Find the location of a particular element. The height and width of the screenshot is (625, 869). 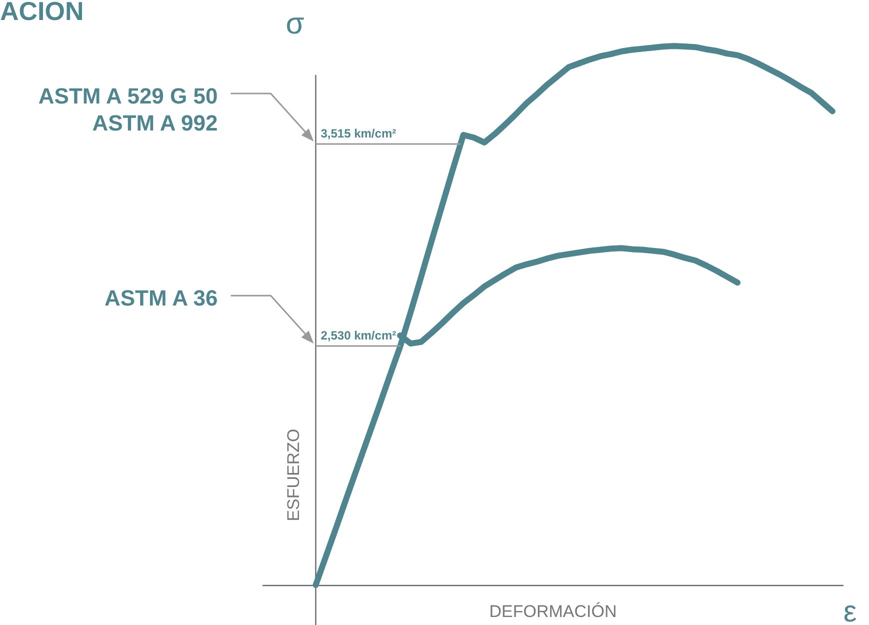

text: ε is located at coordinates (850, 610).